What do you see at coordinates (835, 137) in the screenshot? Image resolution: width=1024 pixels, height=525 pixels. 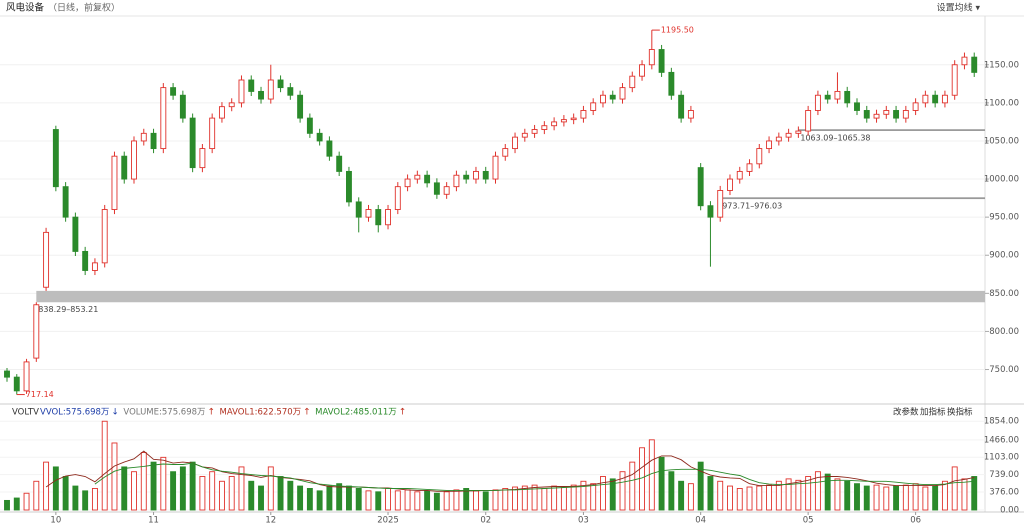 I see `gap-label: 1063.09–1065.38` at bounding box center [835, 137].